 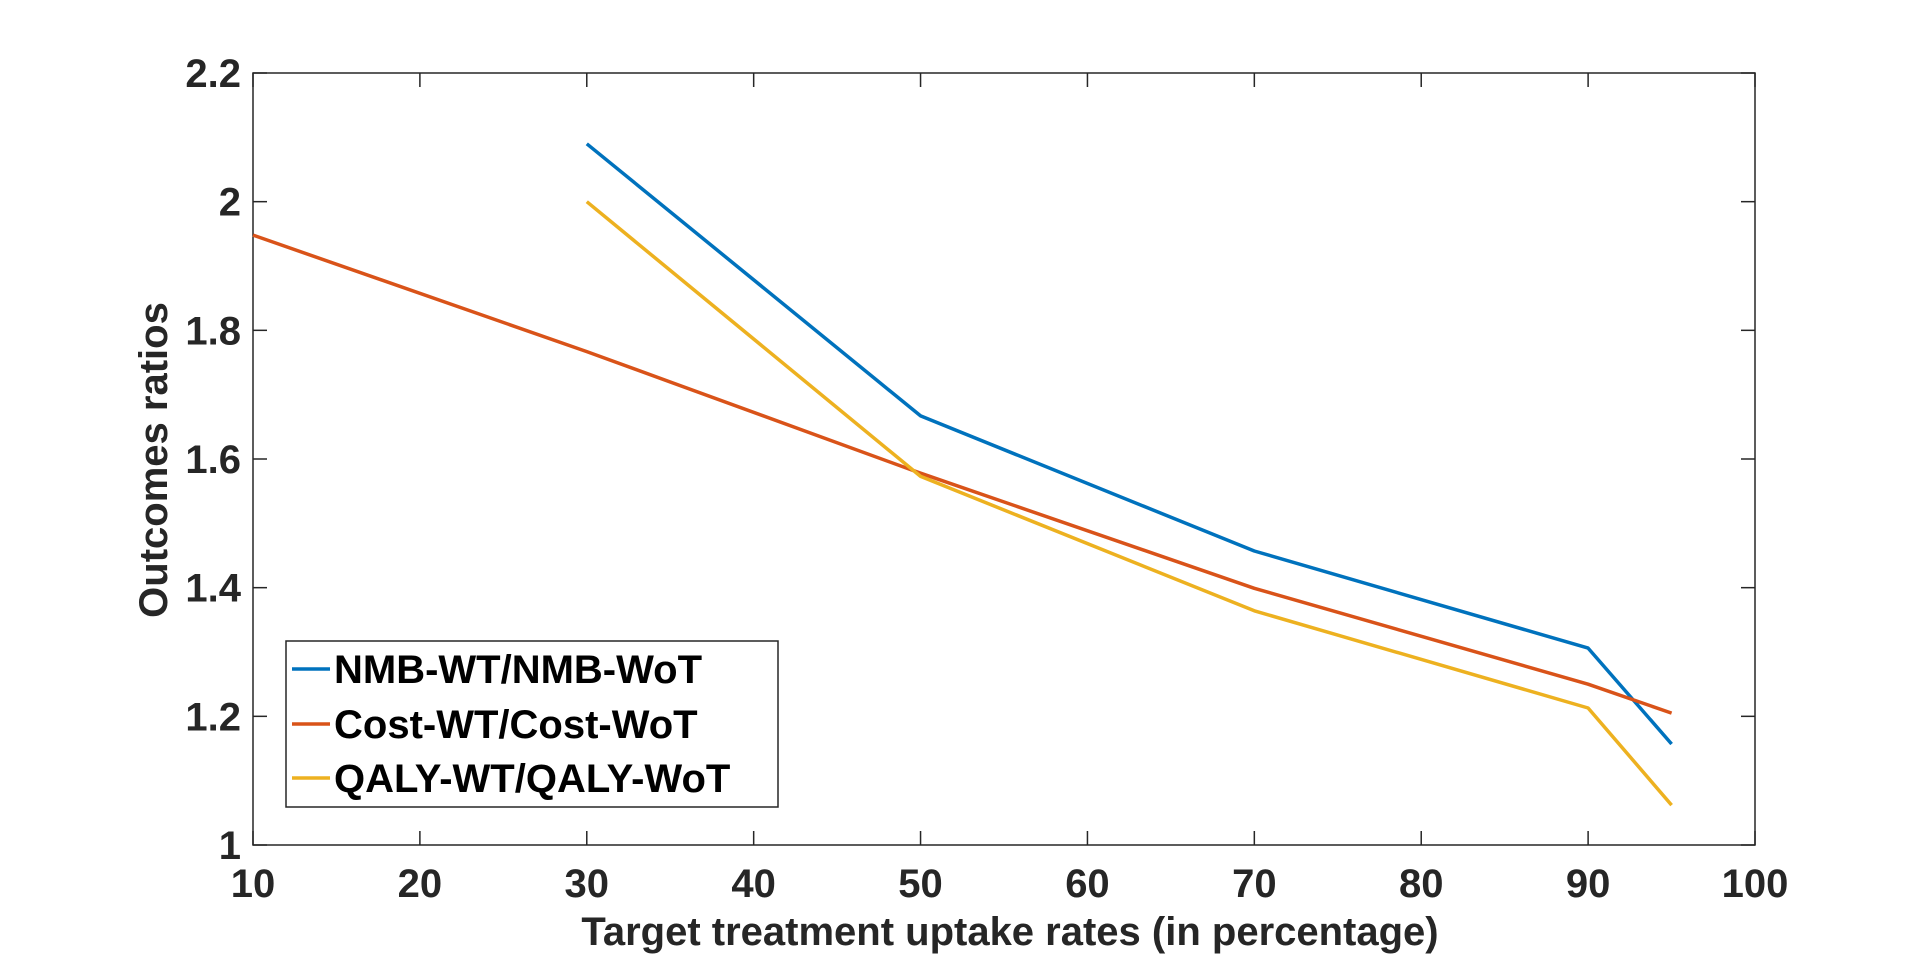 I want to click on x-tick-label: 20, so click(x=420, y=884).